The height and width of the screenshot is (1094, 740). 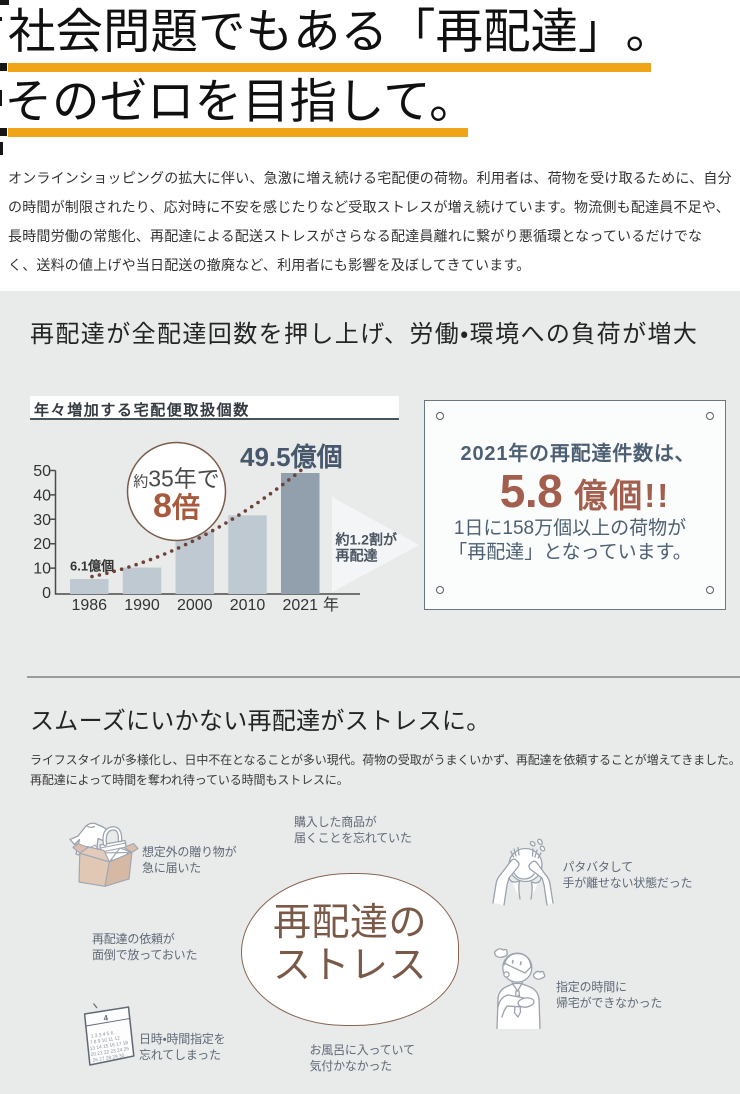 What do you see at coordinates (300, 605) in the screenshot?
I see `svg-text: 2021` at bounding box center [300, 605].